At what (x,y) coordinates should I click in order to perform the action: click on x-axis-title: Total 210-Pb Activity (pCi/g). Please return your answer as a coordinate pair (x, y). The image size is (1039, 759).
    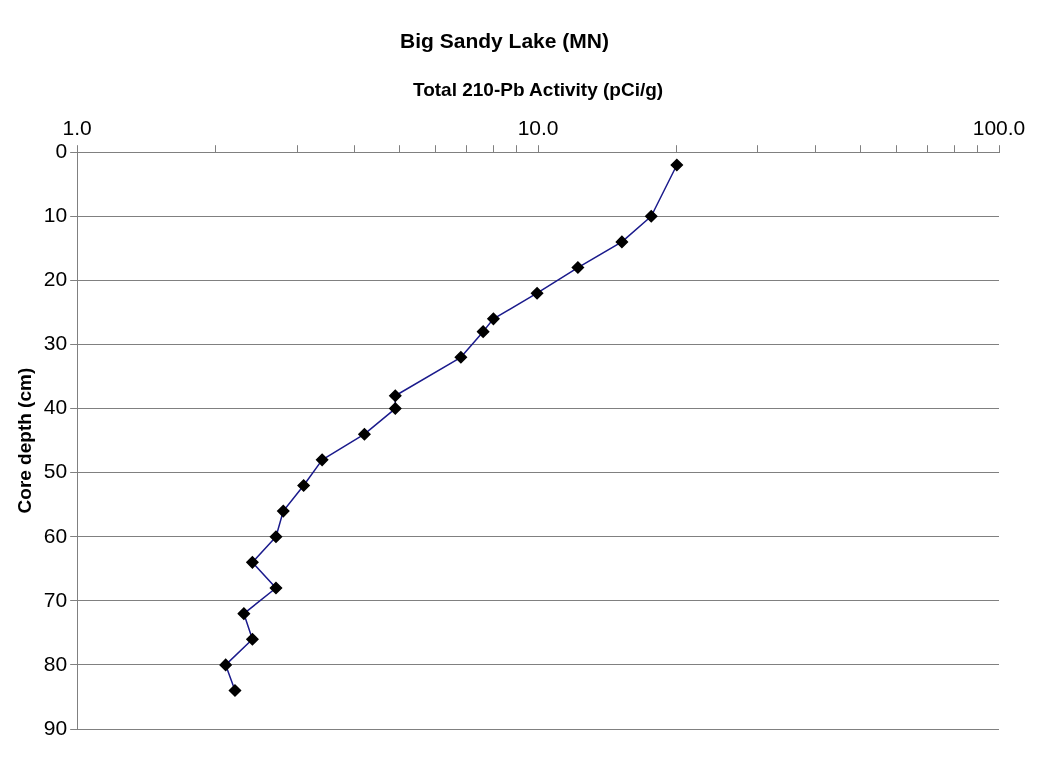
    Looking at the image, I should click on (538, 89).